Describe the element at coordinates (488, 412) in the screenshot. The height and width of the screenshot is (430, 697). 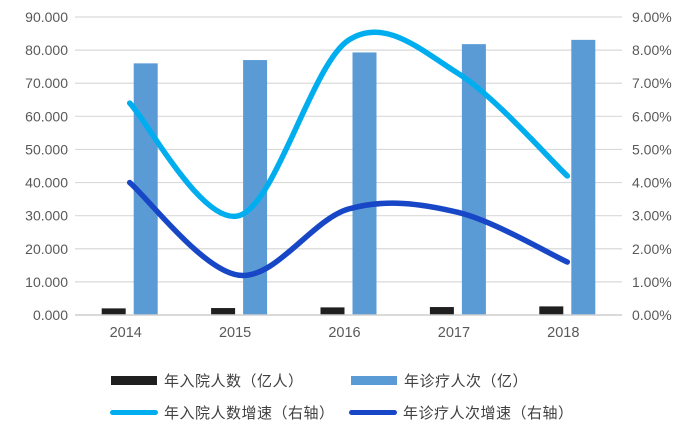
I see `legend-label: 年诊疗人次增速（右轴）` at that location.